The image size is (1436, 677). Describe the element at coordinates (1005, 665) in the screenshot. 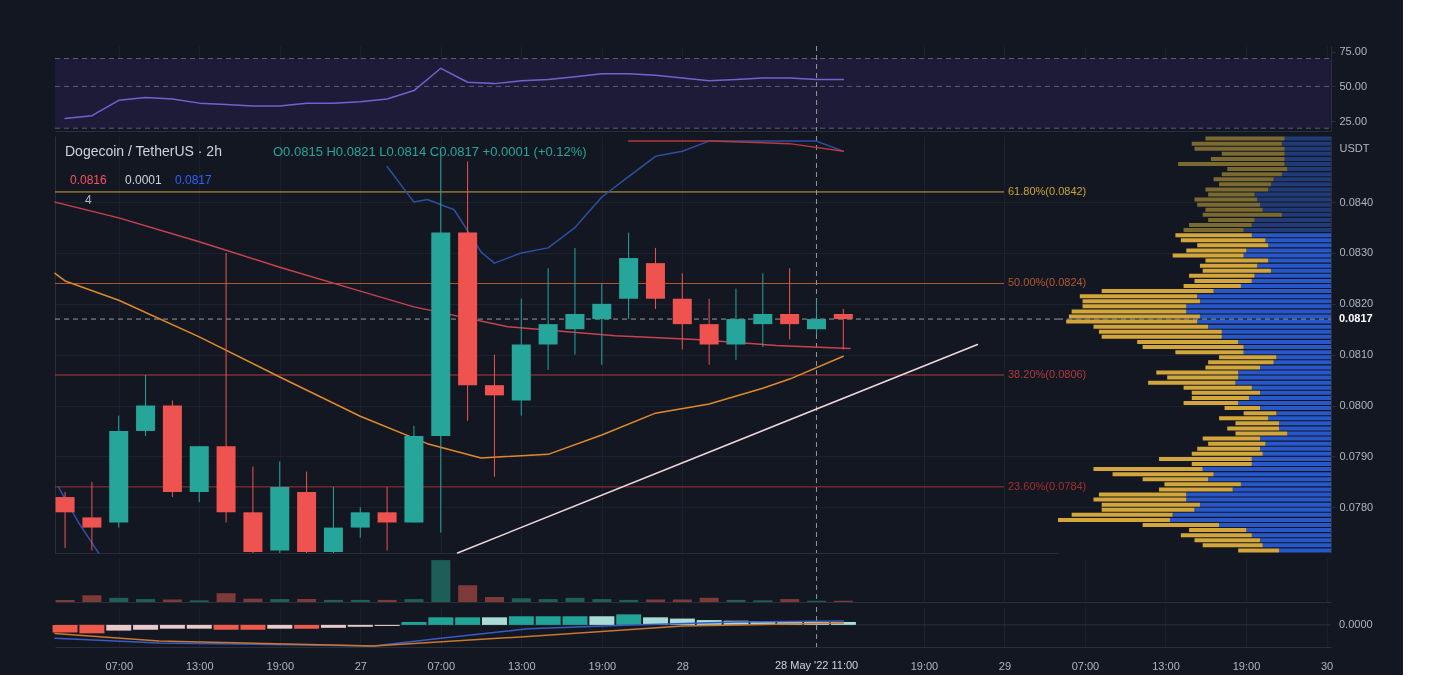

I see `x-tick-label: 29` at that location.